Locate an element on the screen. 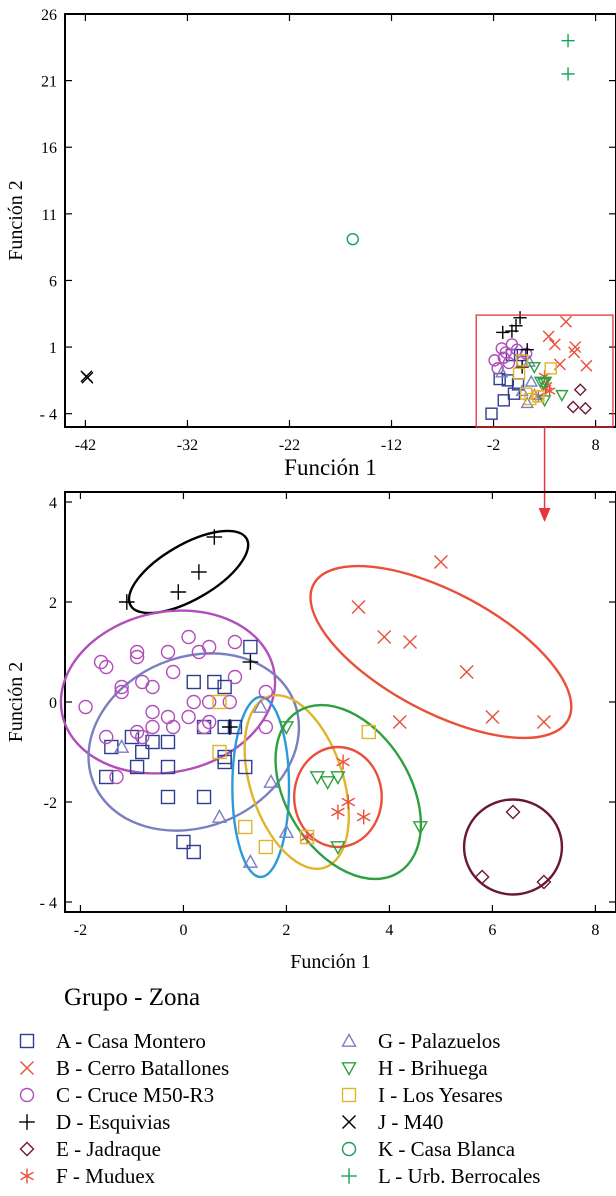  x-tick-label: 4 is located at coordinates (389, 930).